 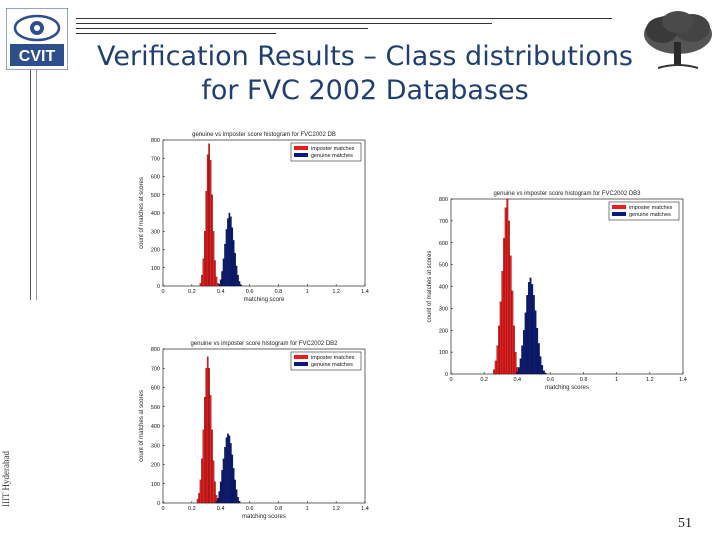 I want to click on plot-area, so click(x=567, y=286).